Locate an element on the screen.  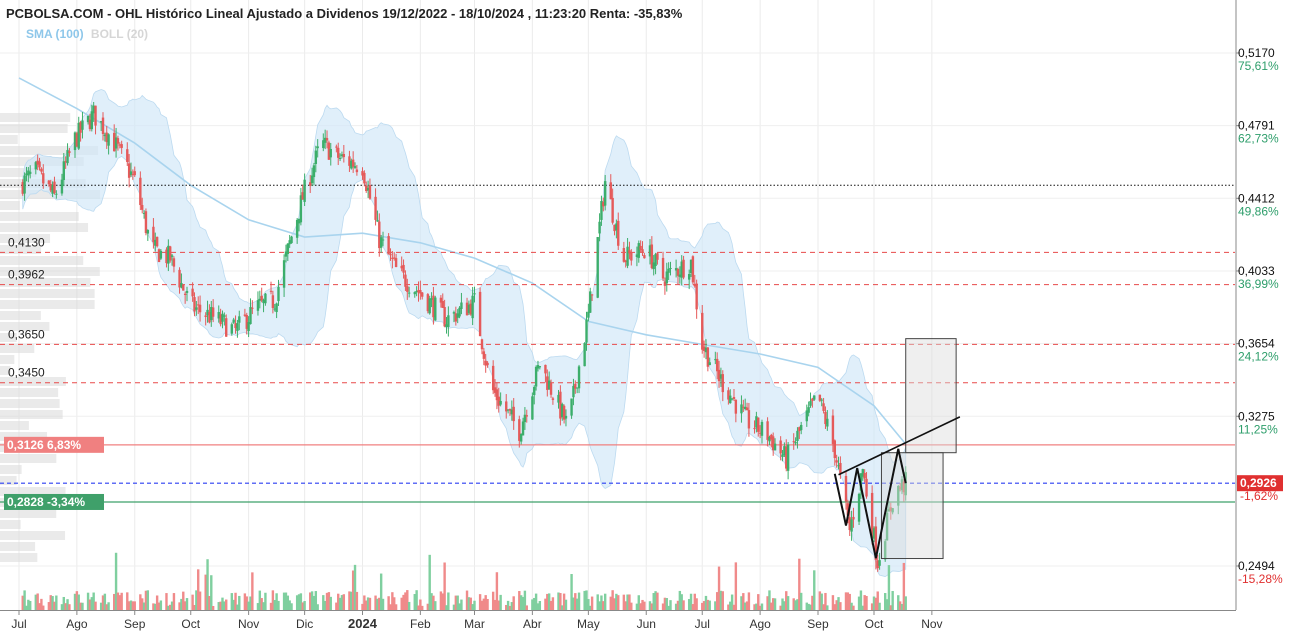
pattern-line is located at coordinates (870, 503).